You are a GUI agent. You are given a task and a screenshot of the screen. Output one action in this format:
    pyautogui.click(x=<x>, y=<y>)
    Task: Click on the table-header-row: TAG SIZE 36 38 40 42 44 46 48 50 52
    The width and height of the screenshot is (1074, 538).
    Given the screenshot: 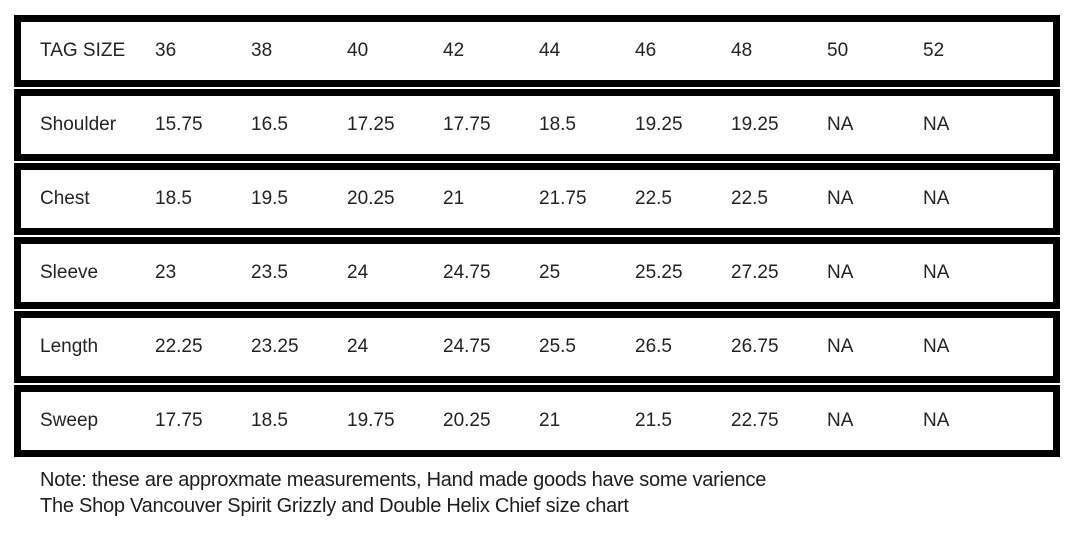 What is the action you would take?
    pyautogui.click(x=537, y=51)
    